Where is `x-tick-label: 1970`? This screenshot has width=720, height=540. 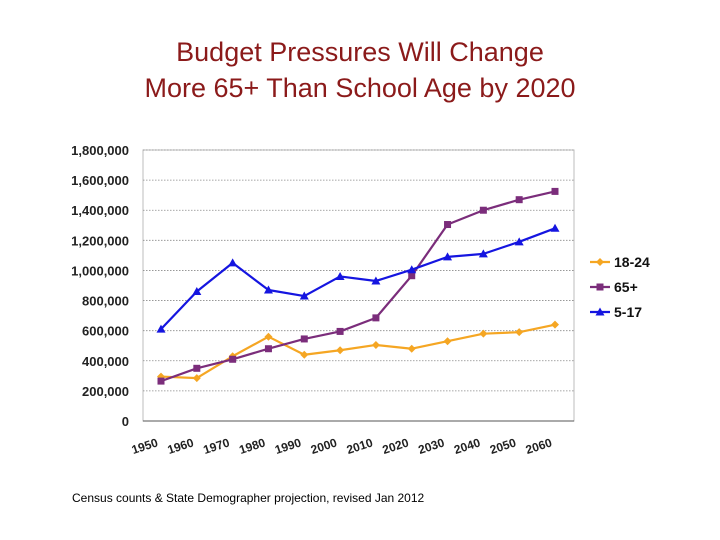 x-tick-label: 1970 is located at coordinates (217, 446).